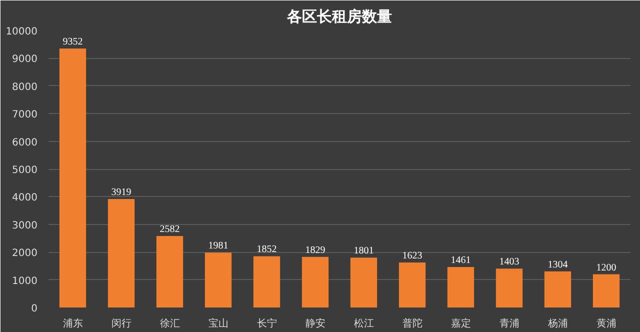  I want to click on data-label: 1461, so click(460, 260).